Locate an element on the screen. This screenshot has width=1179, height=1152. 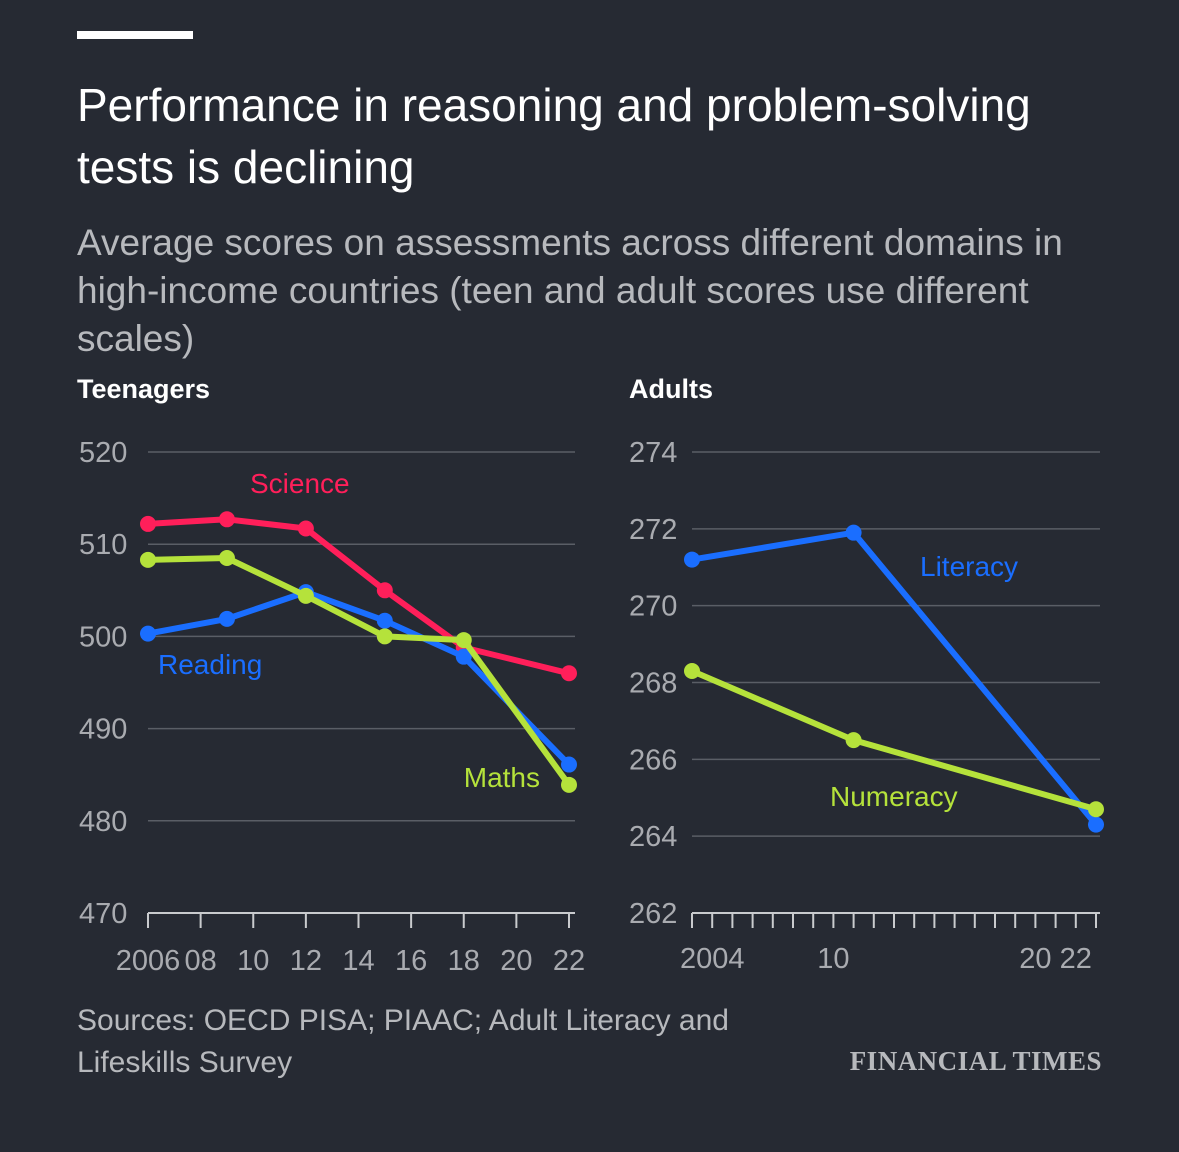
teen-y-tick-label: 520 is located at coordinates (103, 453).